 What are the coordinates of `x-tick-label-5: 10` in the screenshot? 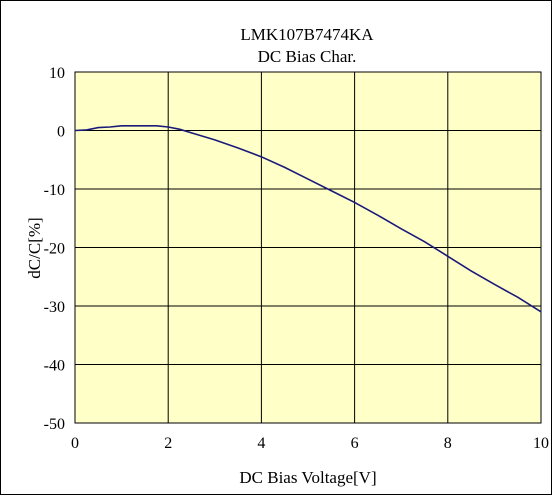 It's located at (541, 443).